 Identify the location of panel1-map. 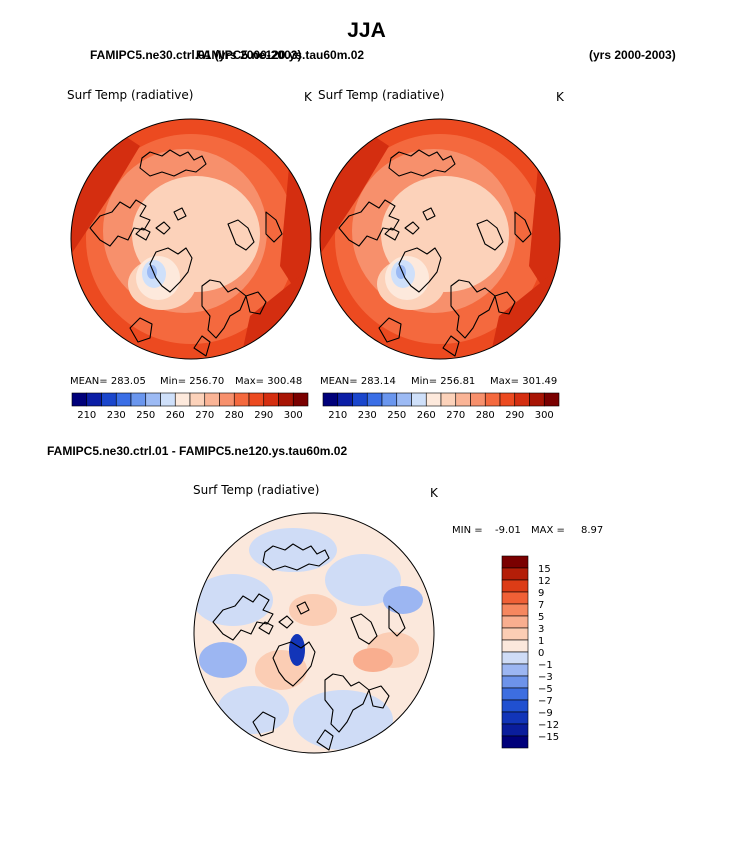
(191, 239).